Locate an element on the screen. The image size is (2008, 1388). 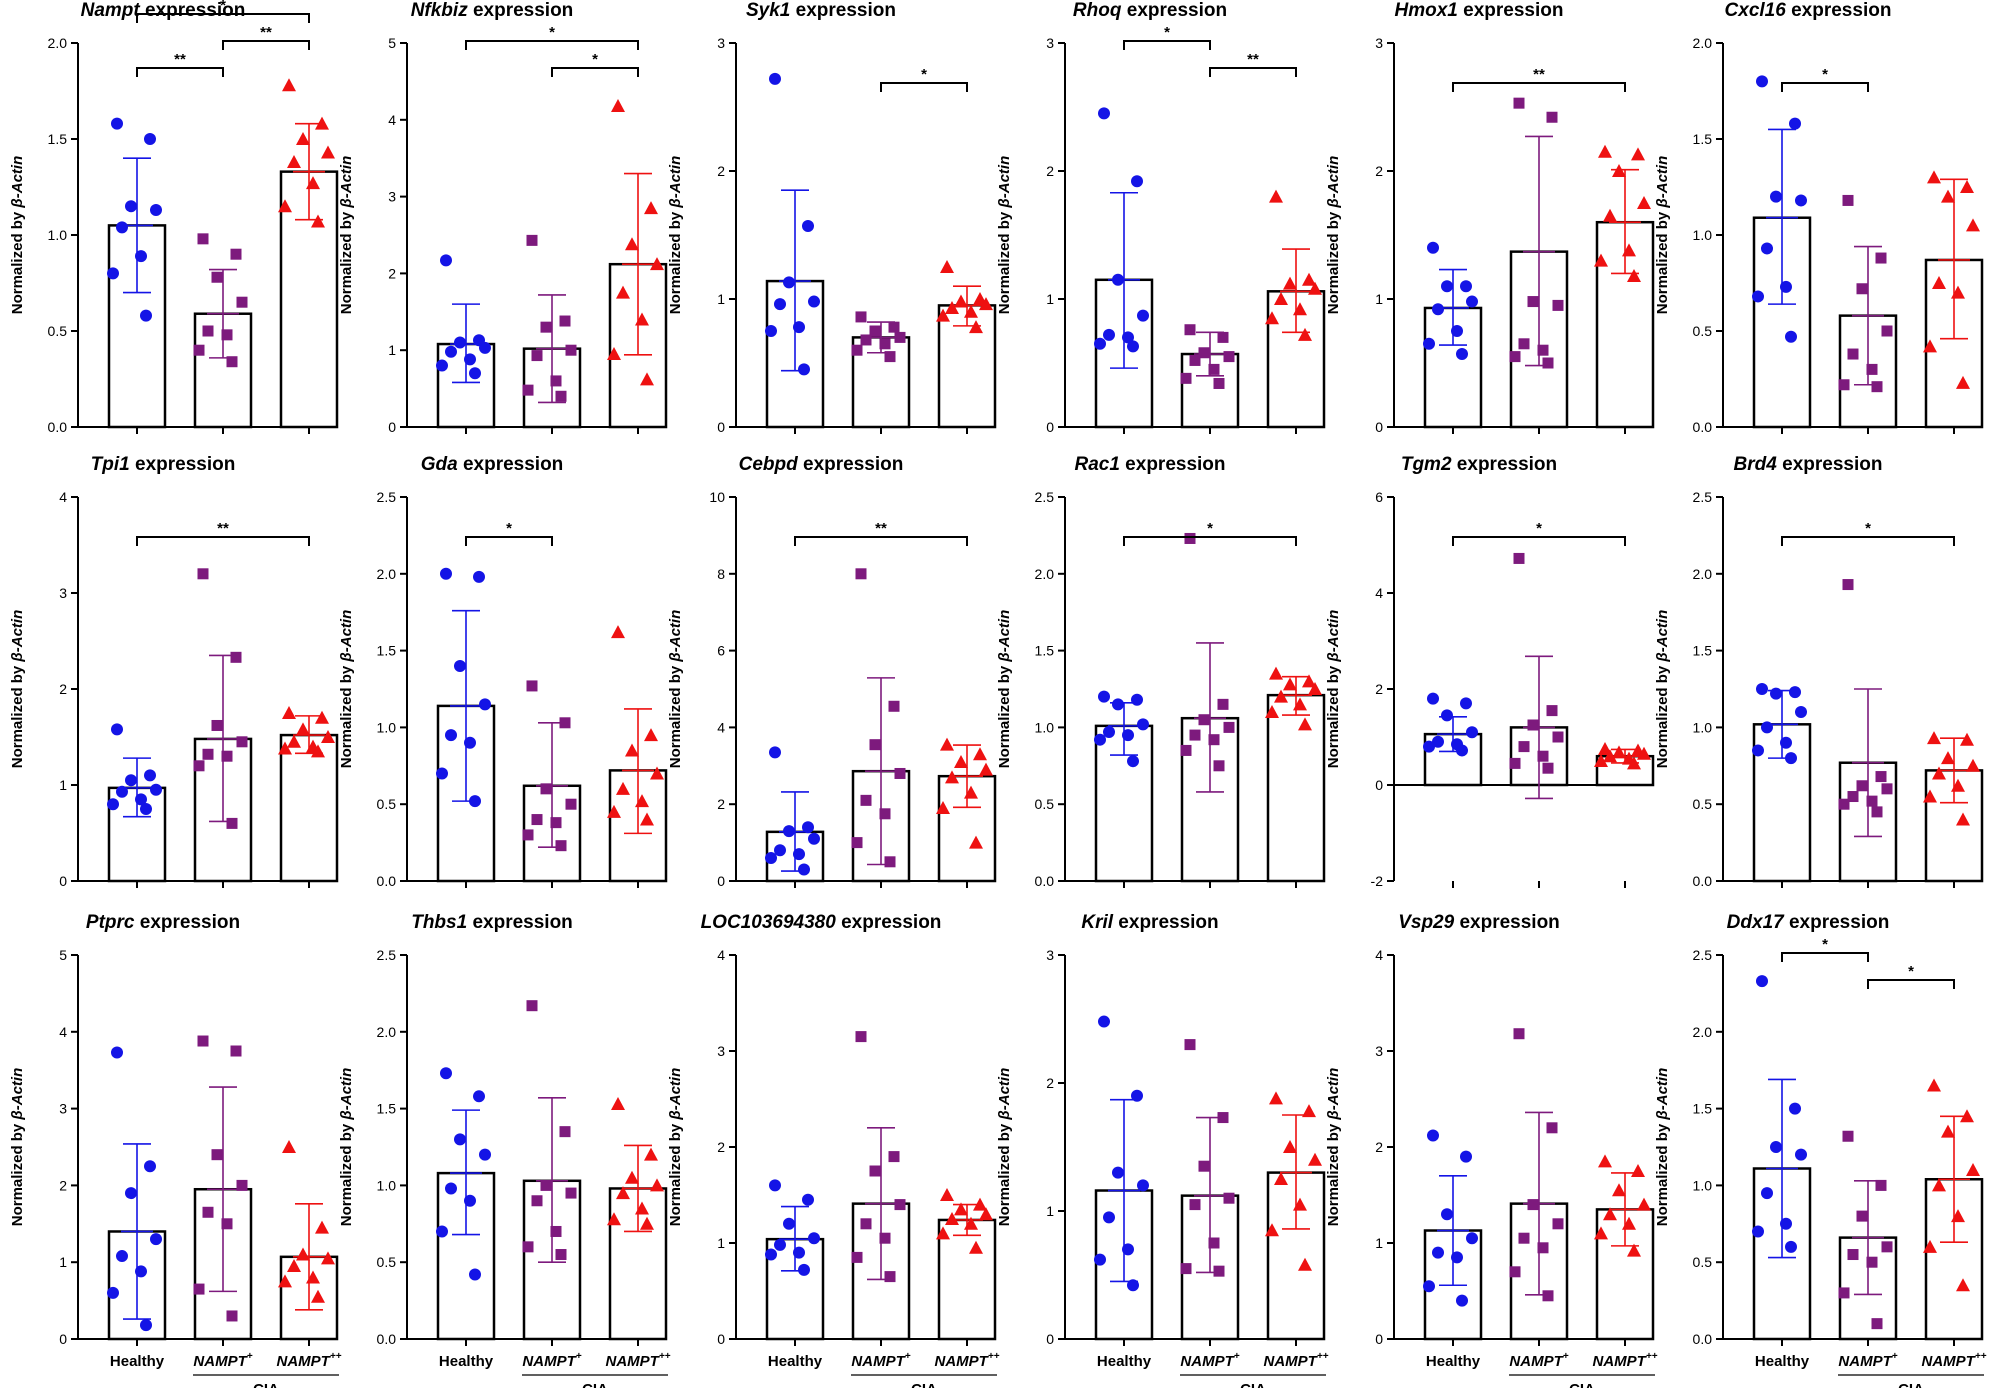
y-tick-label: 2 is located at coordinates (1379, 171).